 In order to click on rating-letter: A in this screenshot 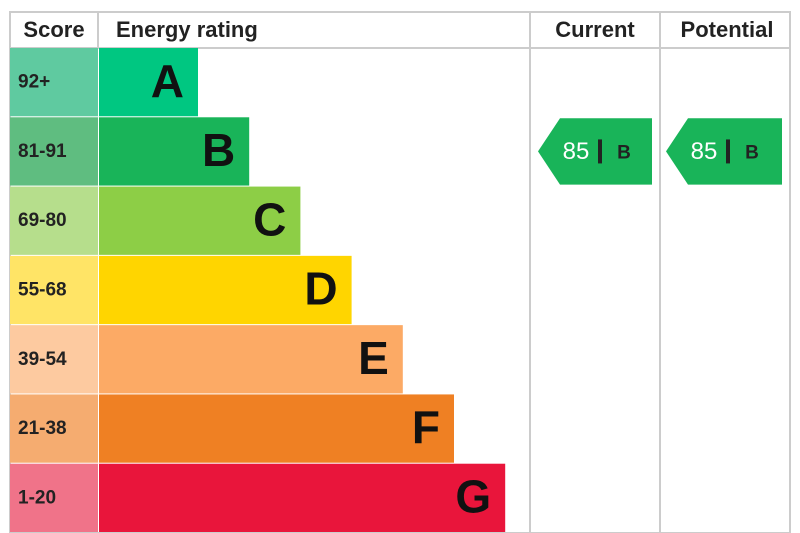, I will do `click(167, 81)`.